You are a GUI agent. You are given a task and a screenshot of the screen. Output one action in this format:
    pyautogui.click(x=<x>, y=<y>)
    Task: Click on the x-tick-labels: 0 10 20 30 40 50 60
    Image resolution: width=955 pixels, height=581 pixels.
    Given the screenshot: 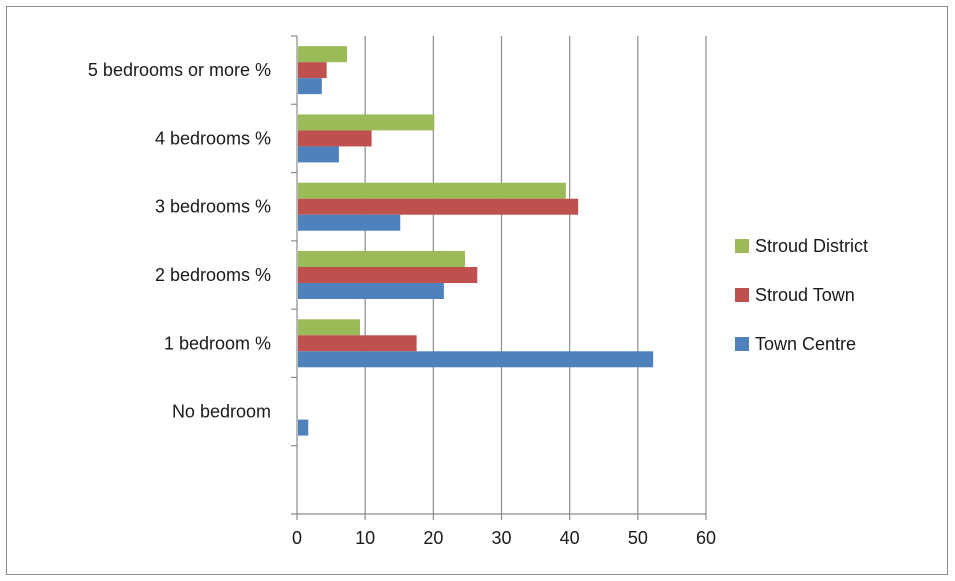 What is the action you would take?
    pyautogui.click(x=504, y=538)
    